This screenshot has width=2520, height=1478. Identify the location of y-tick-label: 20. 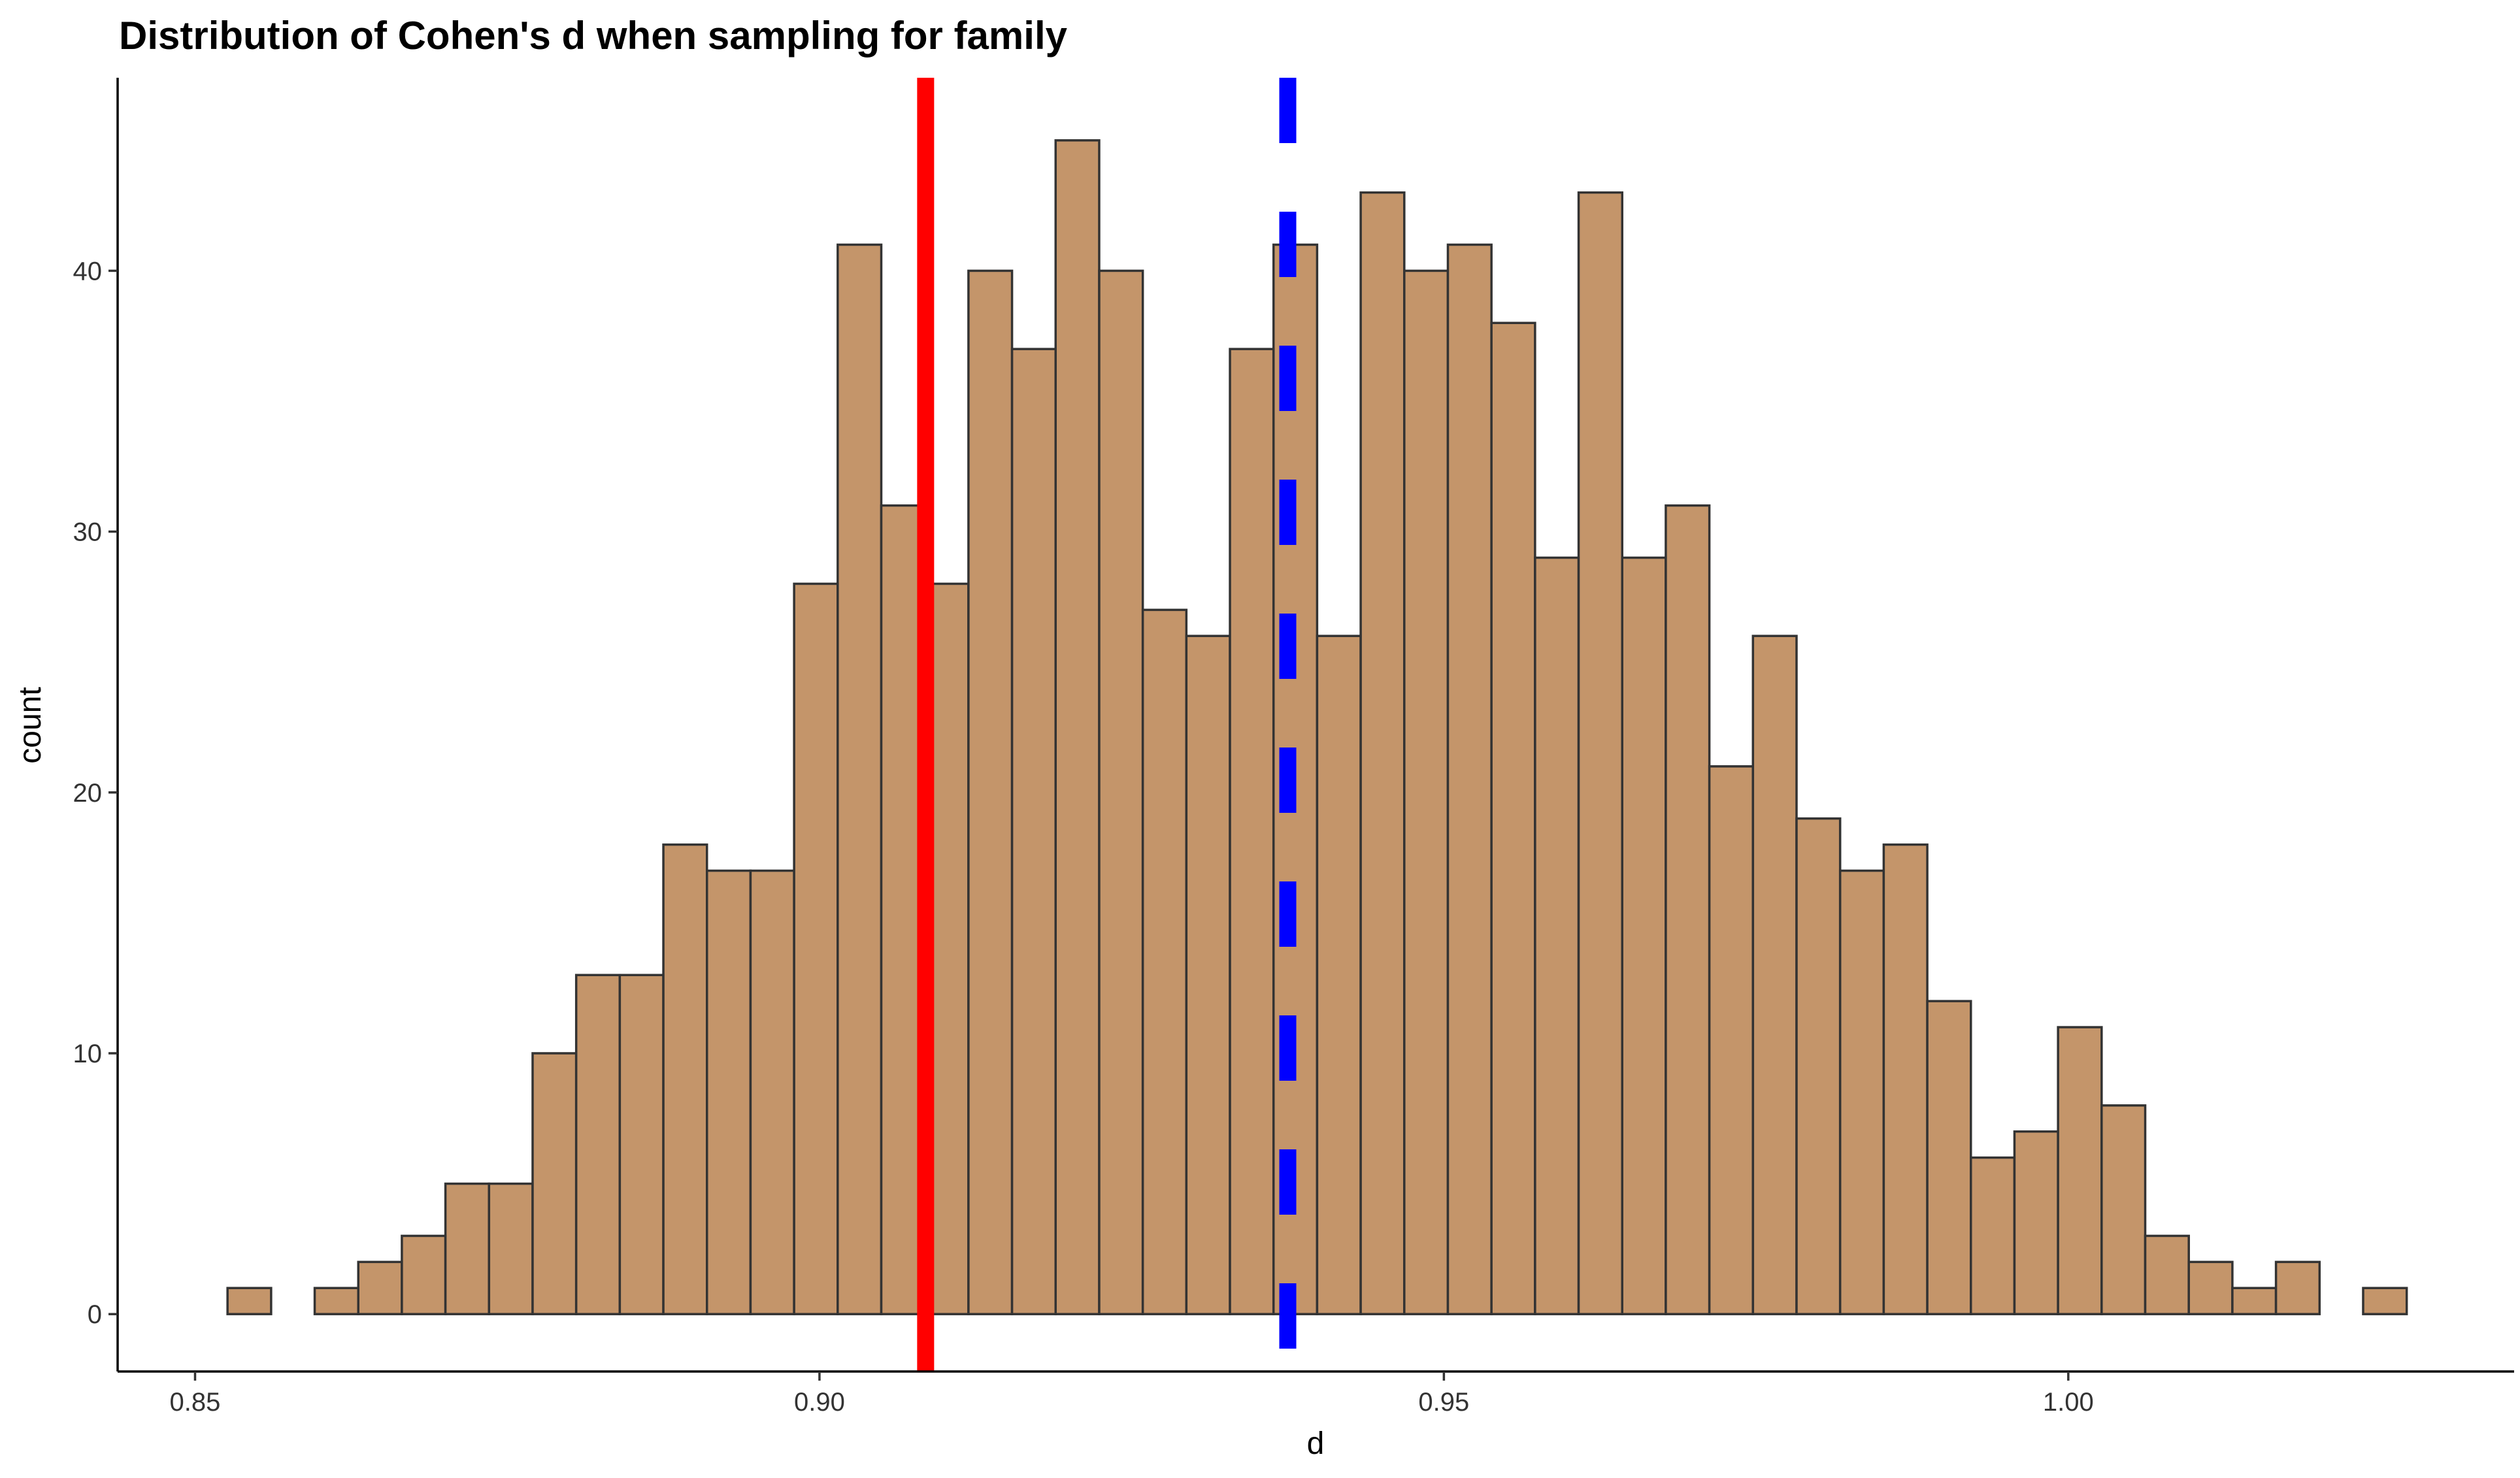
(88, 793).